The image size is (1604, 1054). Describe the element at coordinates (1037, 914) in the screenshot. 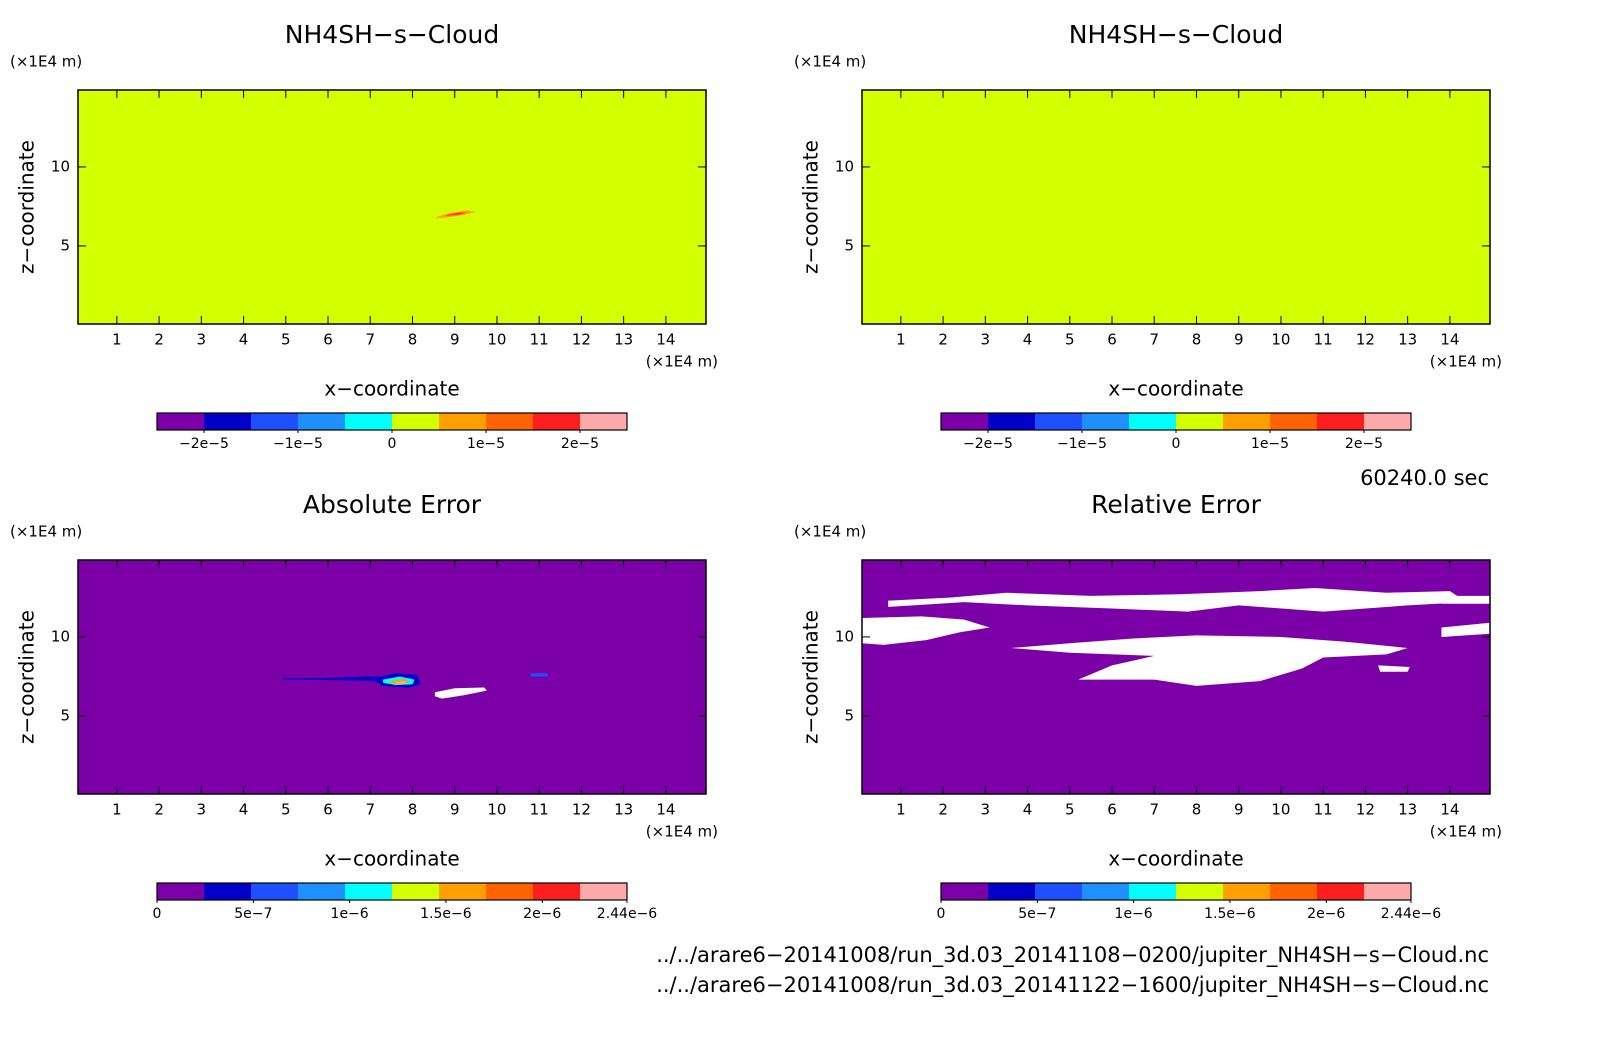

I see `colorbar-tick-label: 5e−7` at that location.